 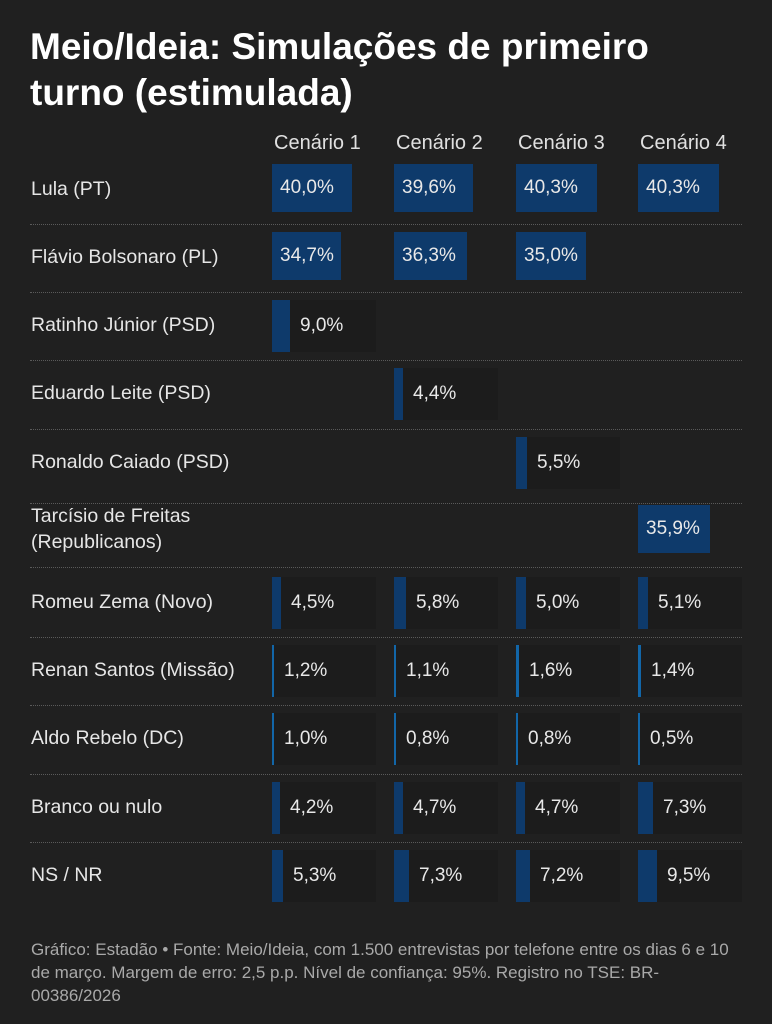 What do you see at coordinates (386, 326) in the screenshot?
I see `table-row: Ratinho Júnior (PSD) 9,0%` at bounding box center [386, 326].